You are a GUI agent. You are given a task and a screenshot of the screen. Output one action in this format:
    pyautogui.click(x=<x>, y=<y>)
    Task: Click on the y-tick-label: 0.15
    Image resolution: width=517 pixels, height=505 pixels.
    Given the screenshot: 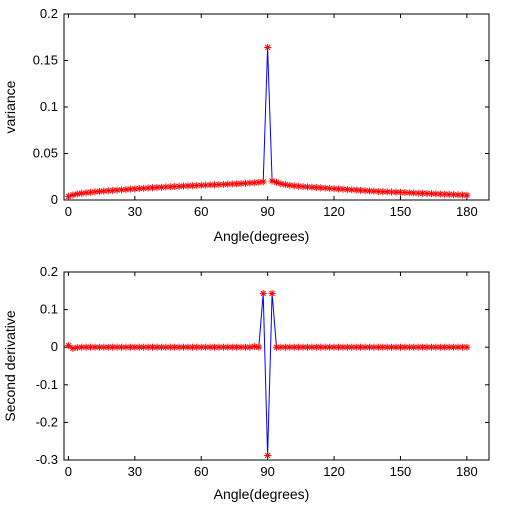 What is the action you would take?
    pyautogui.click(x=45, y=60)
    